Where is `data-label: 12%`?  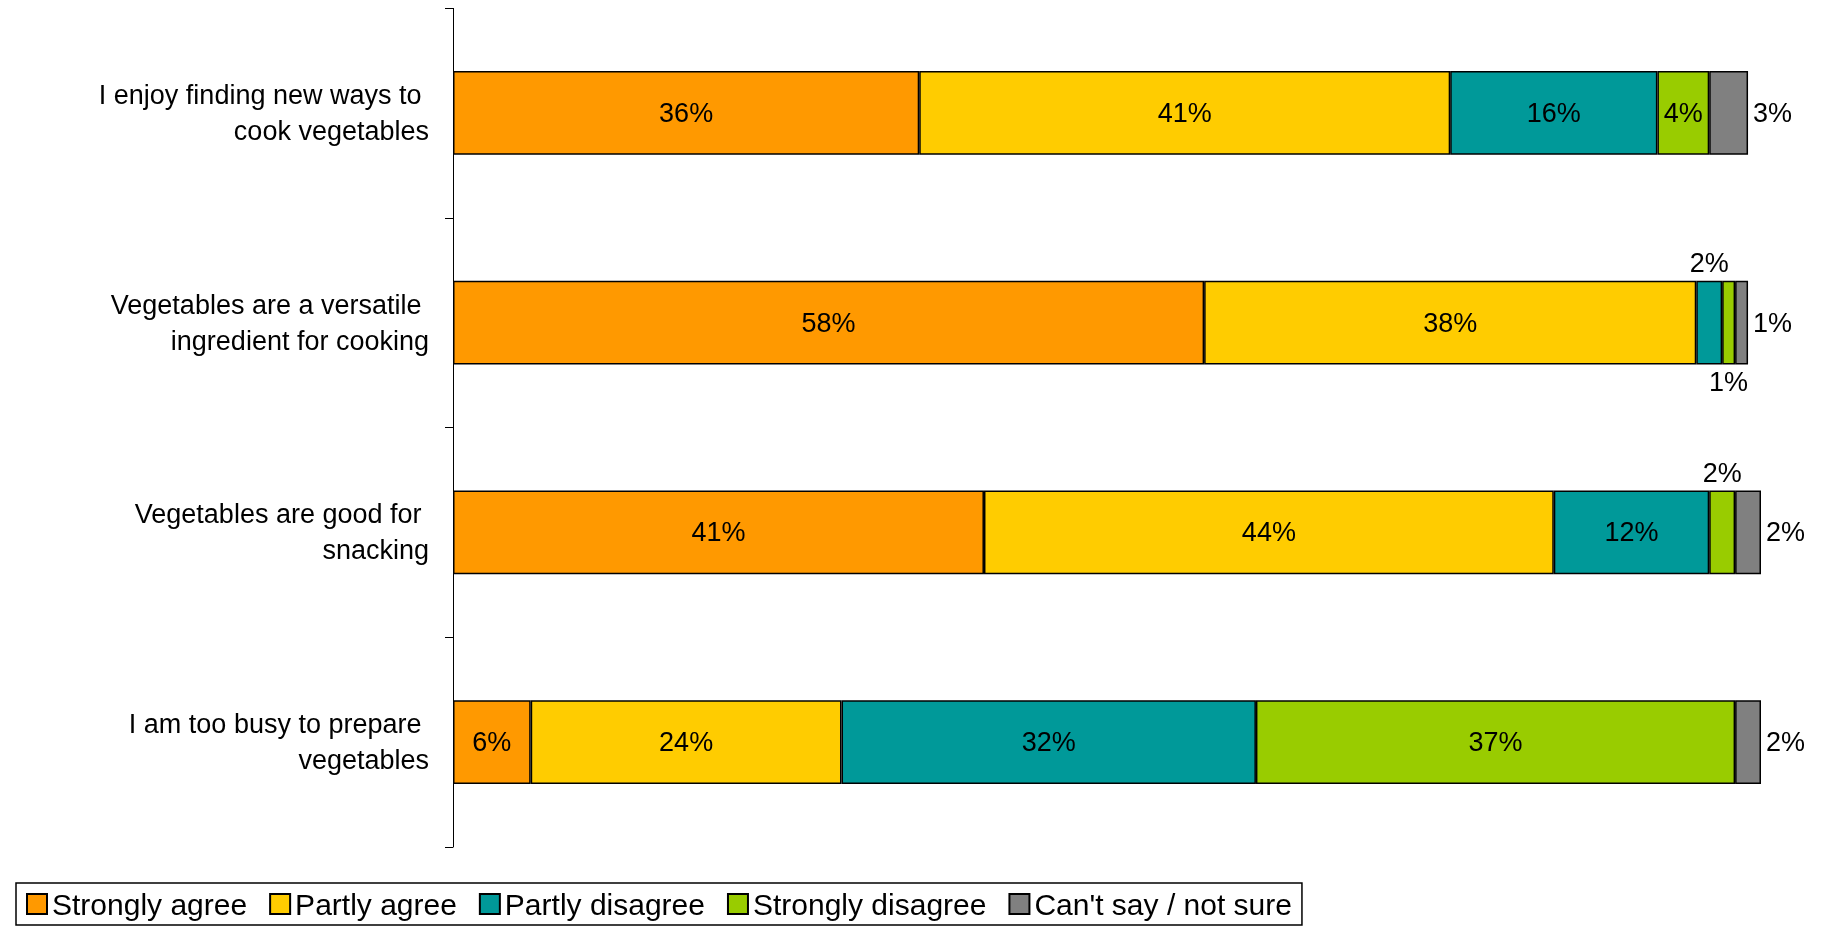 data-label: 12% is located at coordinates (1631, 532).